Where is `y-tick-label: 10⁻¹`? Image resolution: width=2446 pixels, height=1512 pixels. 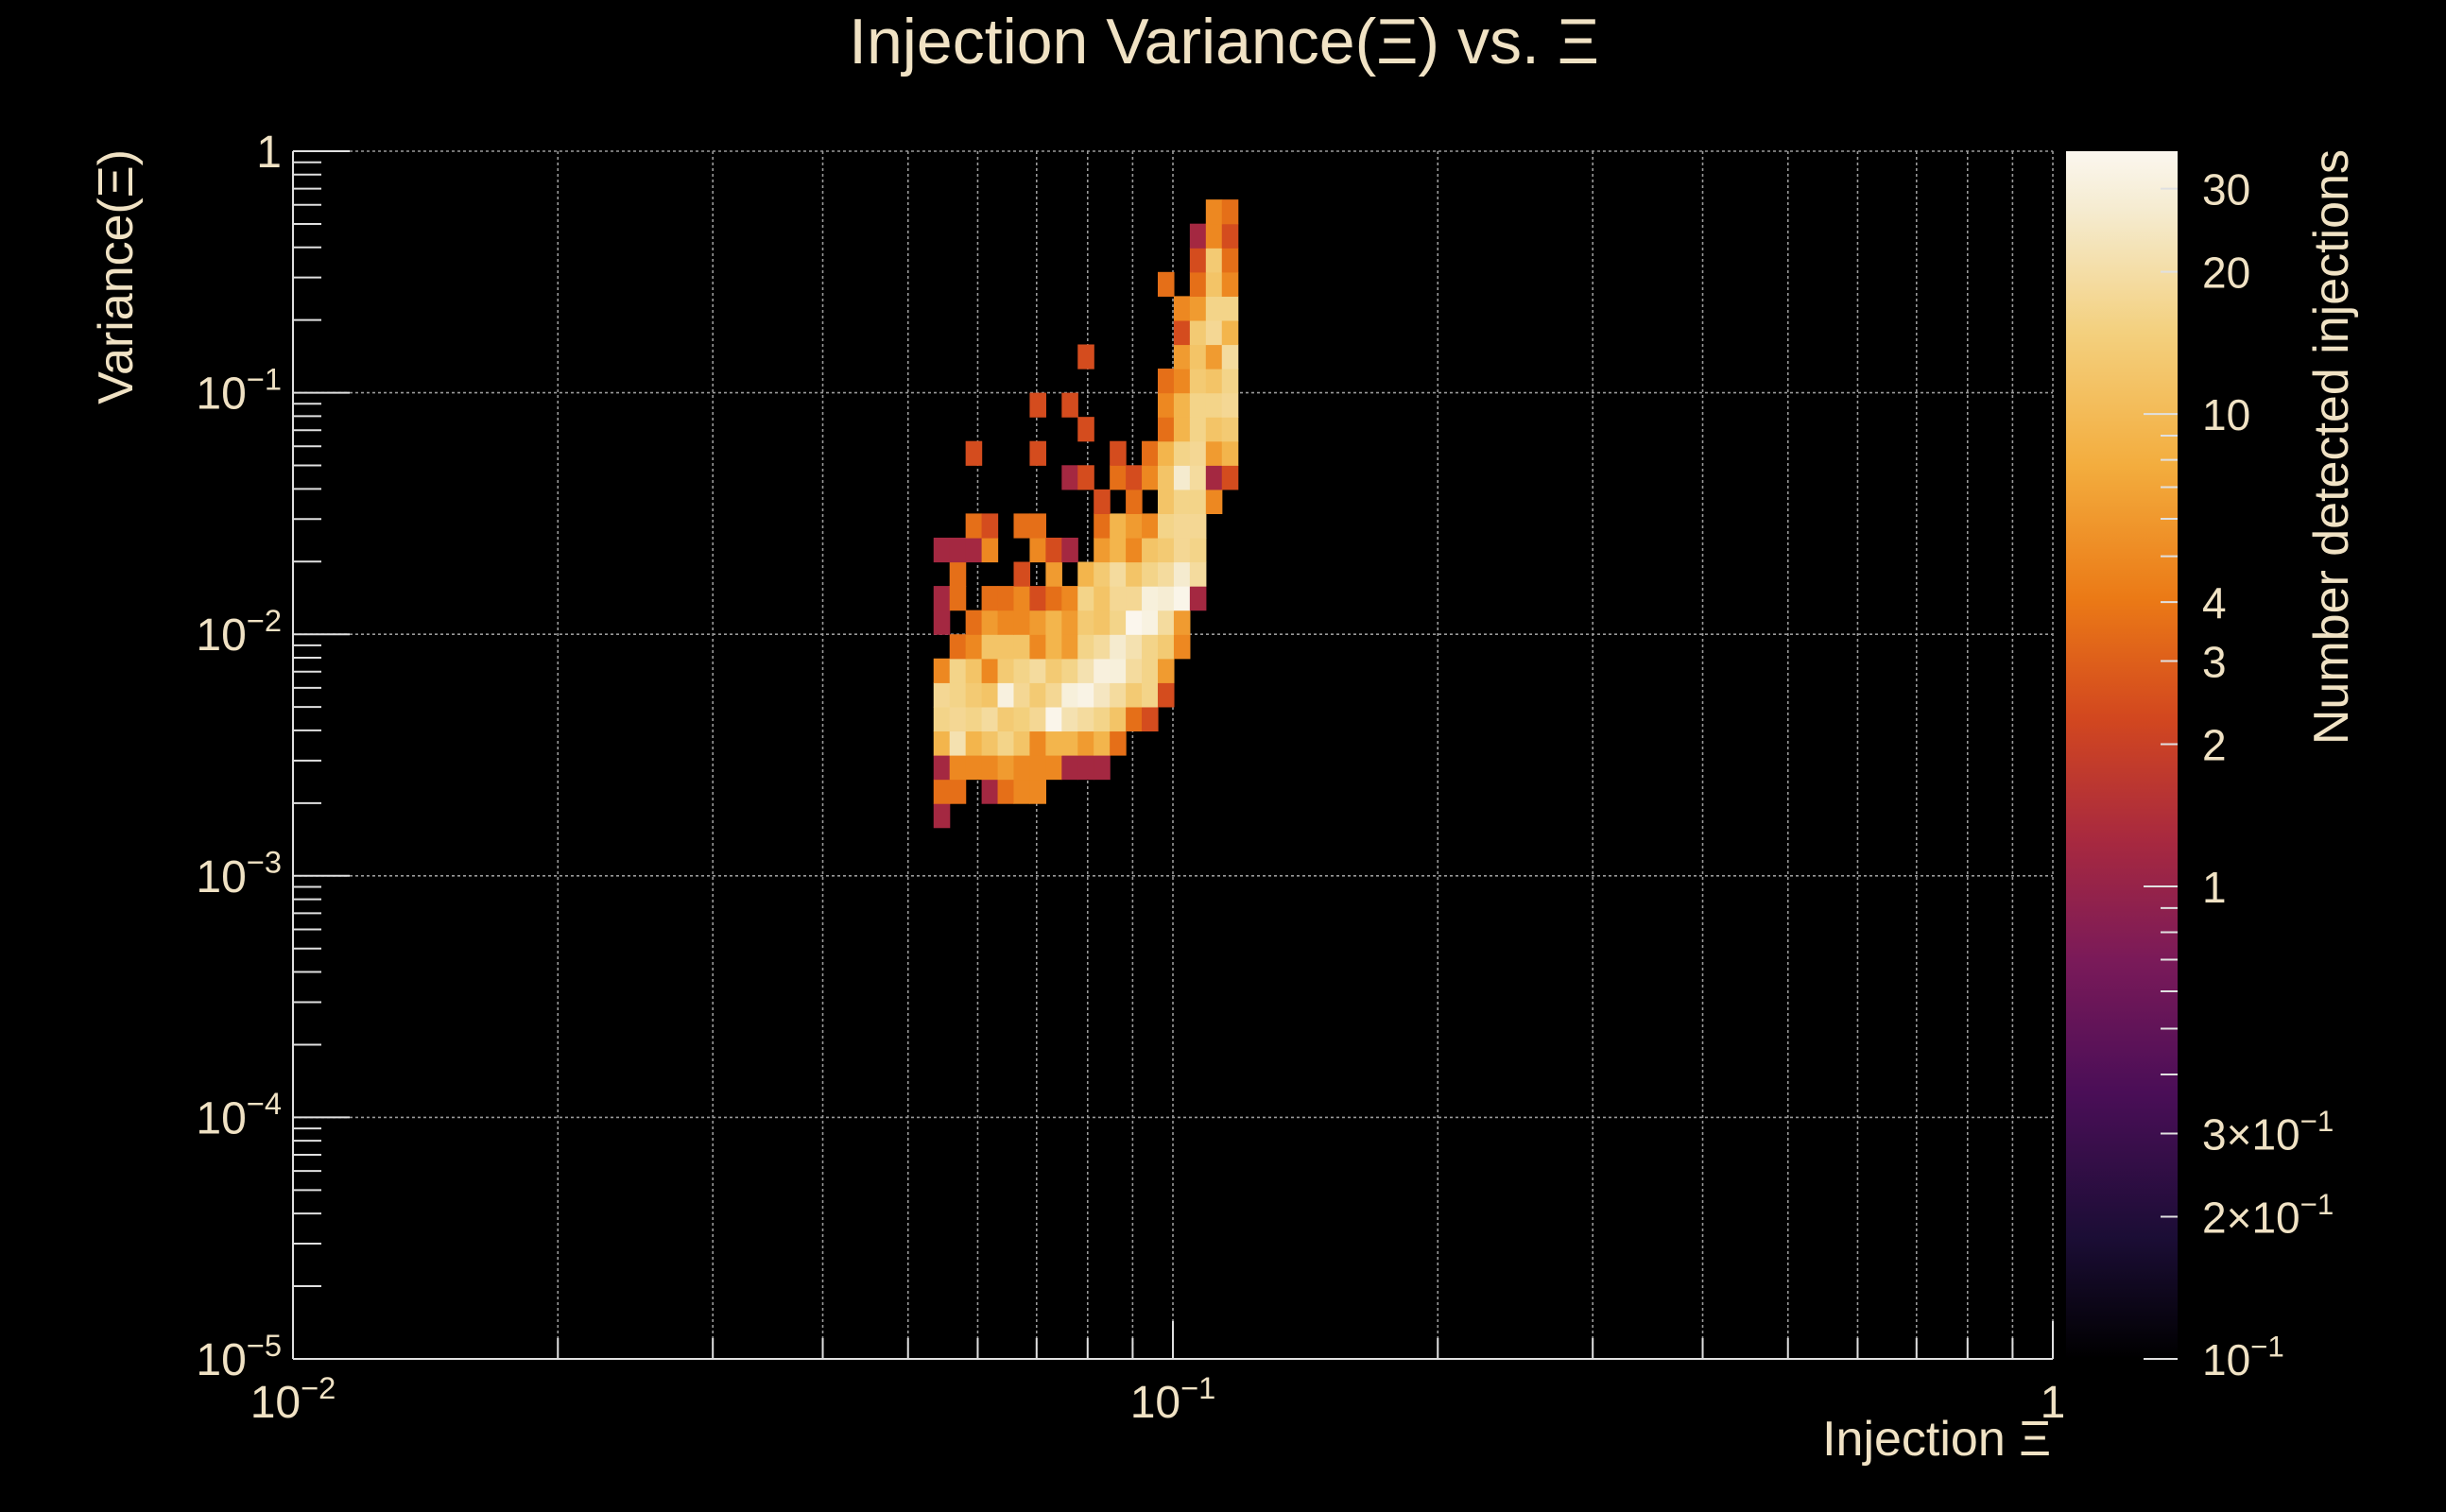
y-tick-label: 10⁻¹ is located at coordinates (239, 390).